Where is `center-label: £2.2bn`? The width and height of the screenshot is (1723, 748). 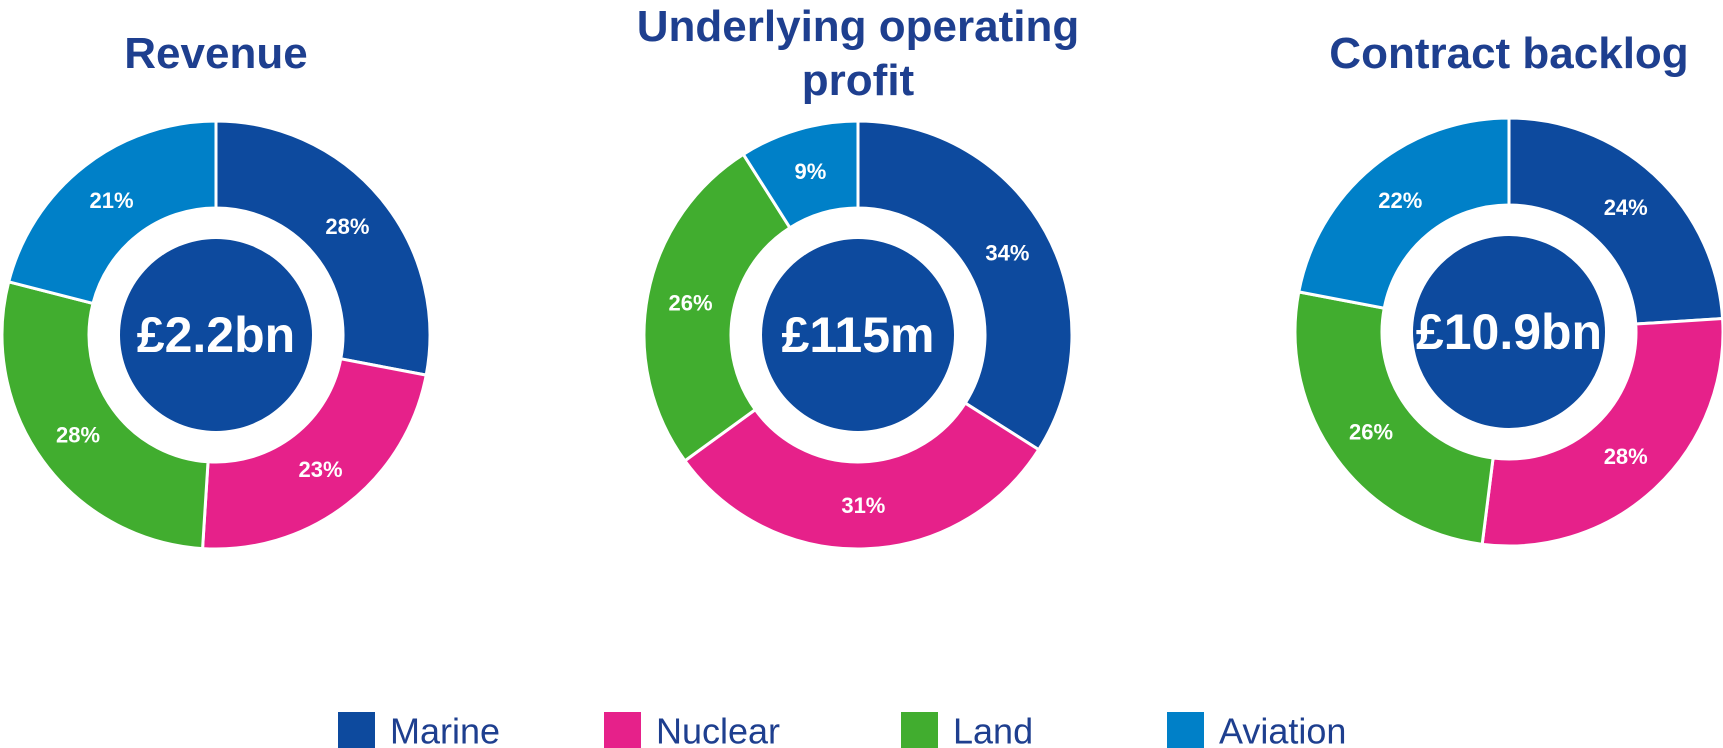 center-label: £2.2bn is located at coordinates (216, 335).